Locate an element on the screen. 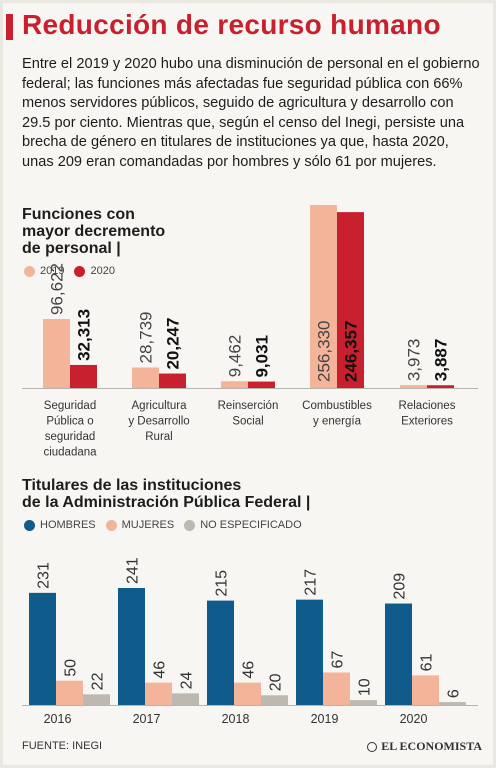 This screenshot has width=496, height=768. category-label: Pública o is located at coordinates (69, 422).